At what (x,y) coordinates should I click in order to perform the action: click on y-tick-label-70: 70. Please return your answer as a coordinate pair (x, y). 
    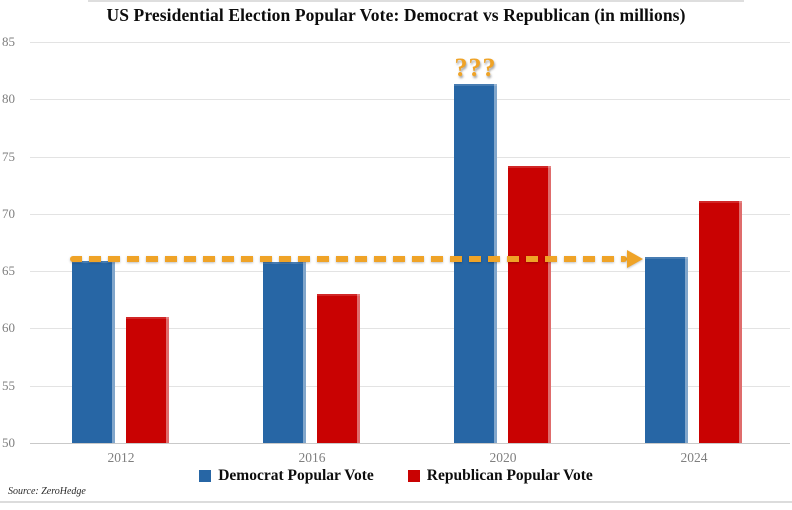
    Looking at the image, I should click on (8, 213).